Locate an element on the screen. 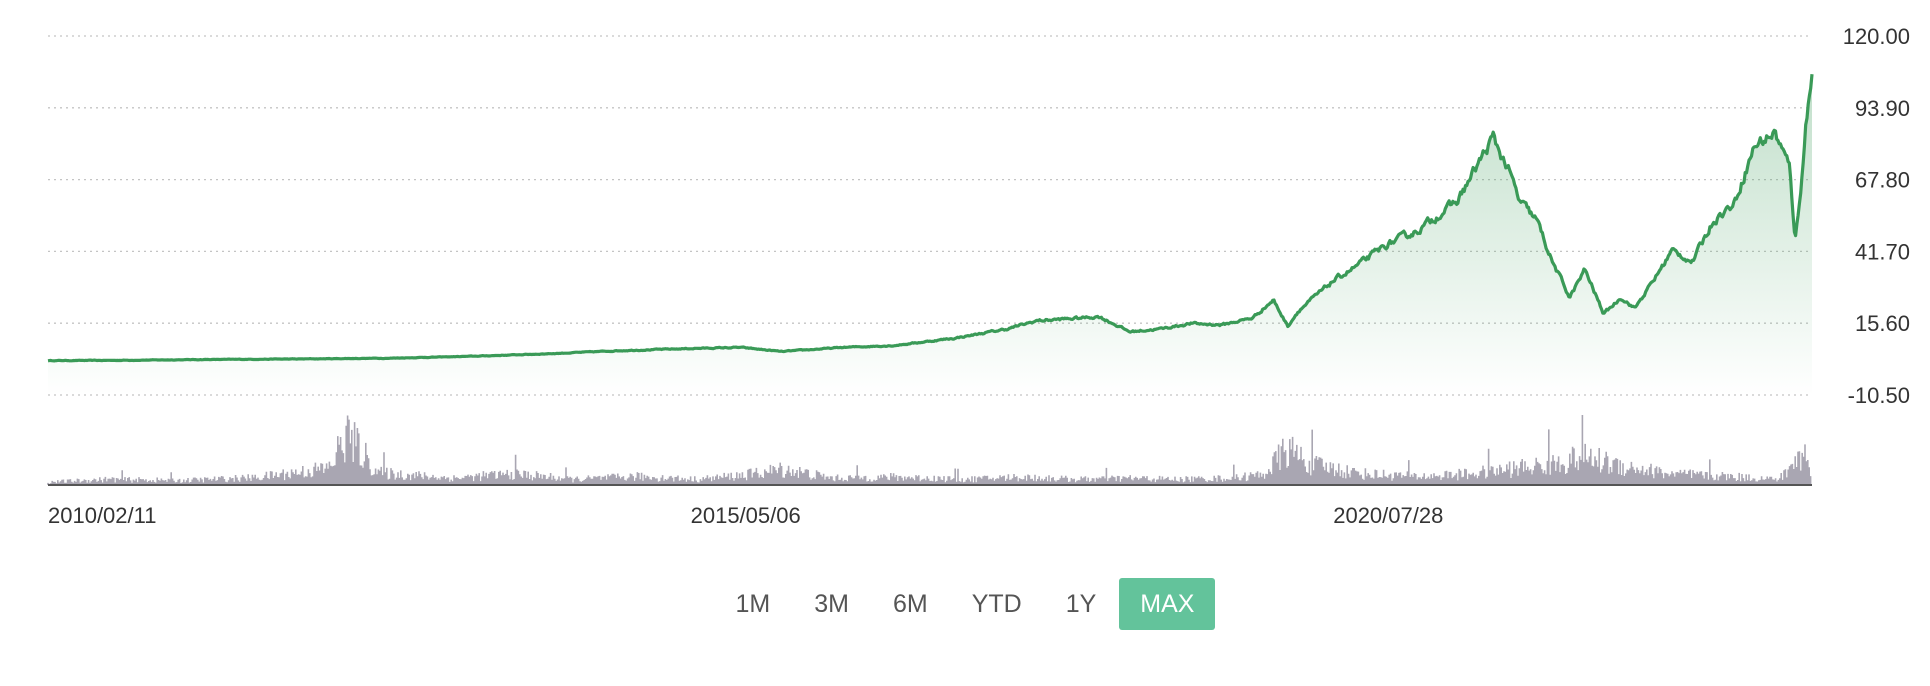  price-tick-label: 120.00 is located at coordinates (1876, 36).